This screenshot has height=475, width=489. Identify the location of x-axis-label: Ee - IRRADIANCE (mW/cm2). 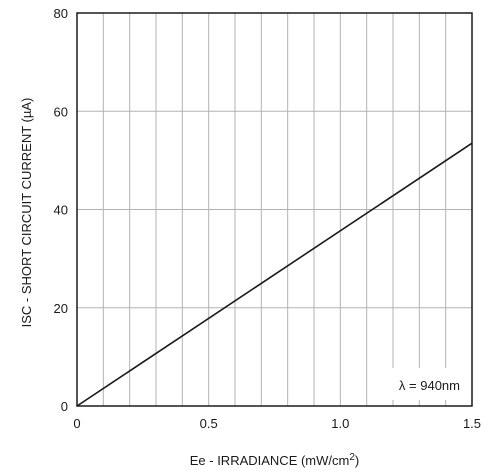
(275, 460).